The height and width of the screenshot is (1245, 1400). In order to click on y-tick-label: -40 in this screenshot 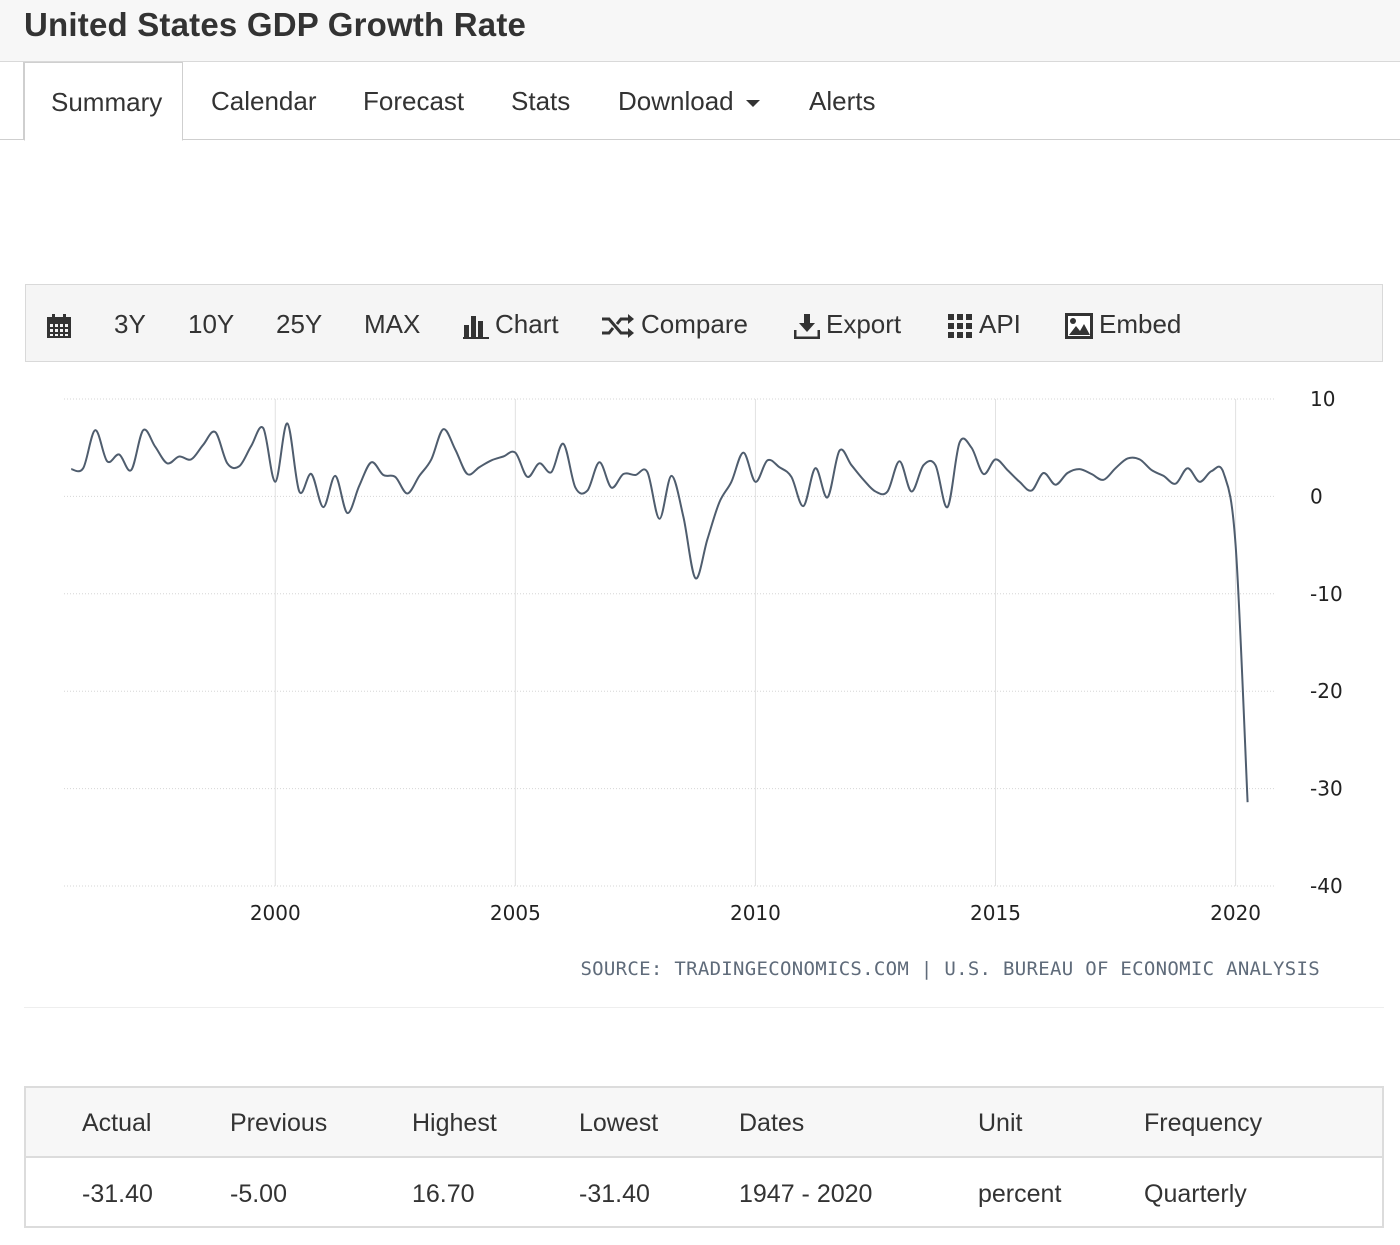, I will do `click(1326, 886)`.